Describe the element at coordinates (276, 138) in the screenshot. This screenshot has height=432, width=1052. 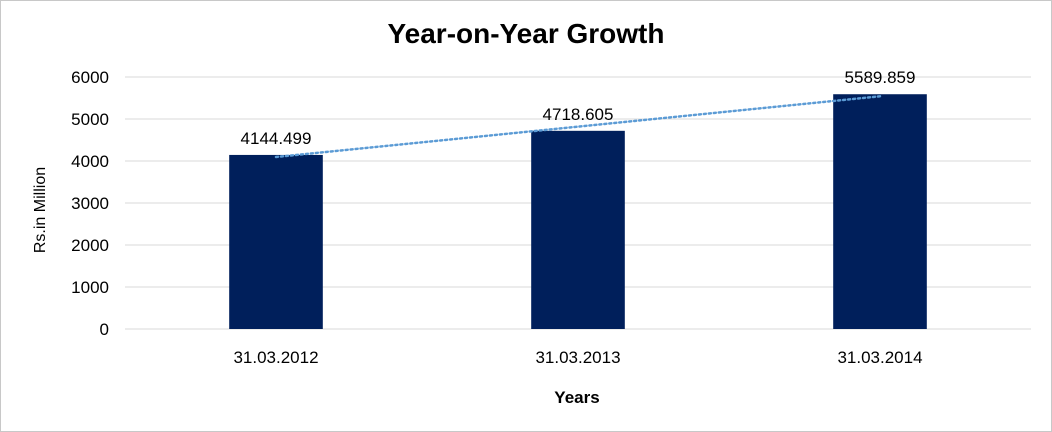
I see `data-label: 4144.499` at that location.